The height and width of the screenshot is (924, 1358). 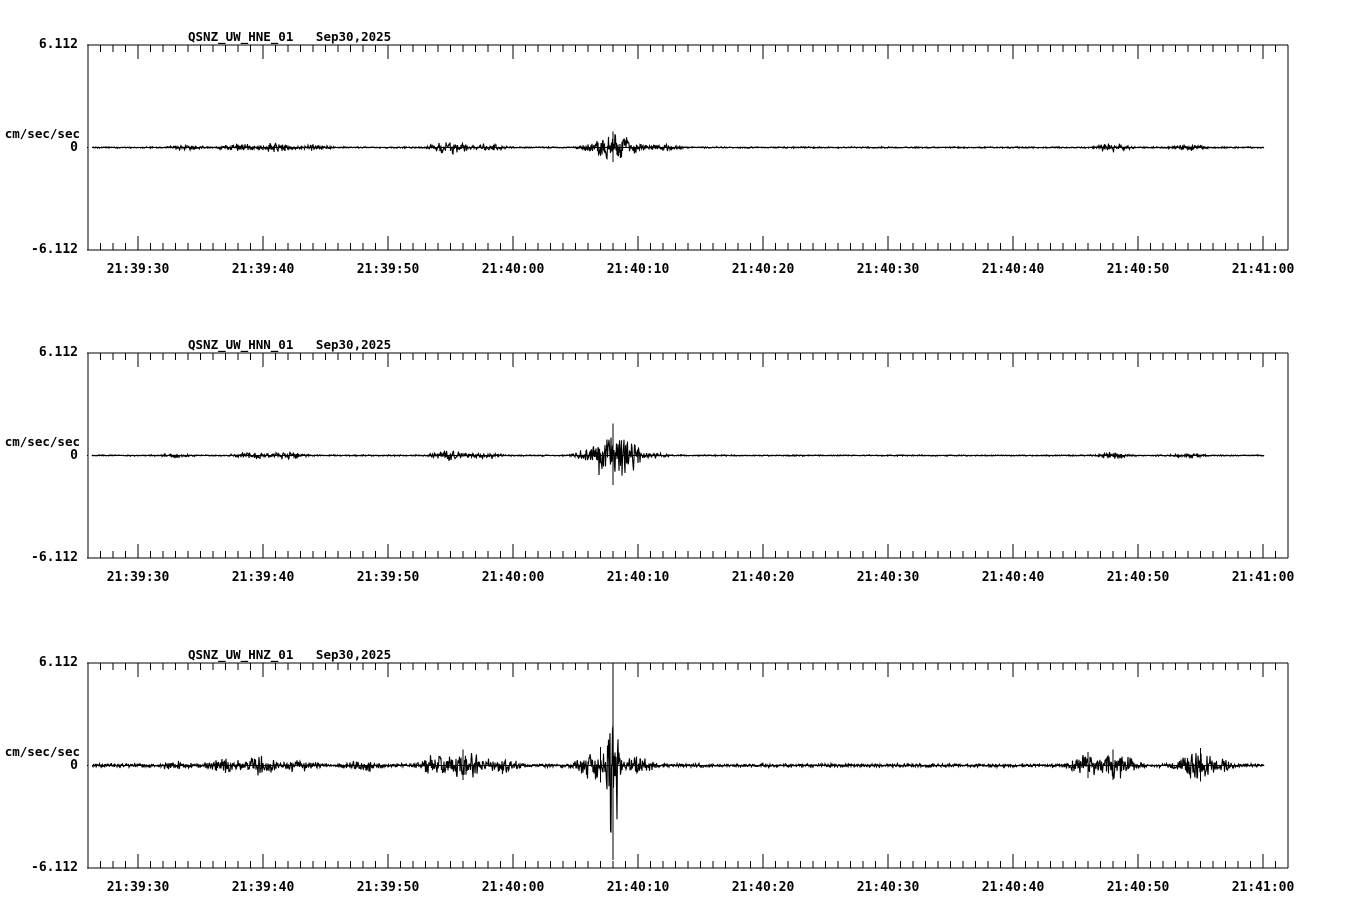 I want to click on panel-title: QSNZ_UW_HNE_01 Sep30,2025, so click(x=290, y=36).